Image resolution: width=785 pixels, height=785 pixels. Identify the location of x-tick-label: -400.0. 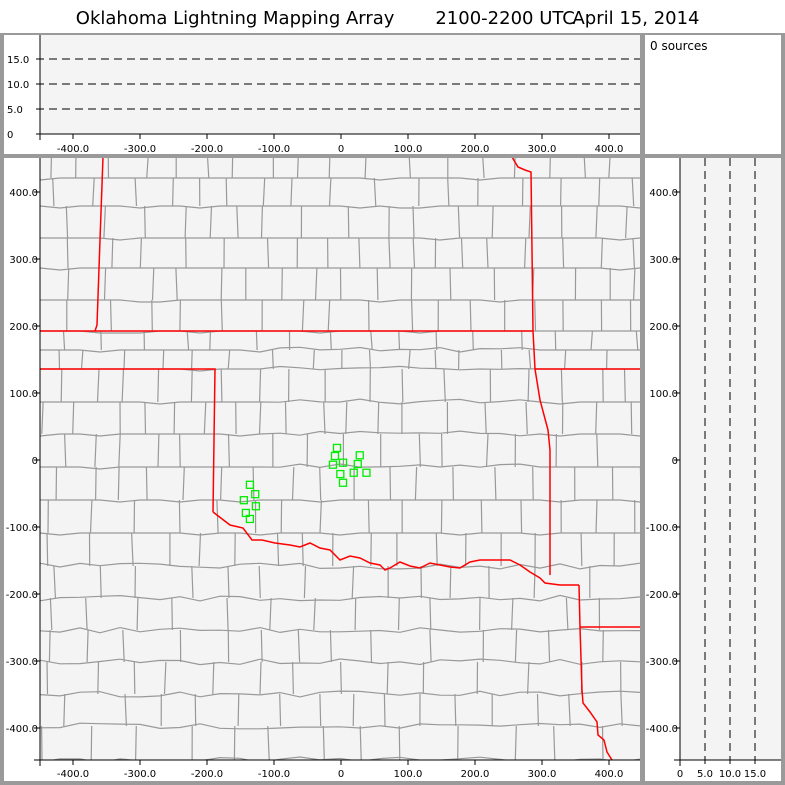
(73, 774).